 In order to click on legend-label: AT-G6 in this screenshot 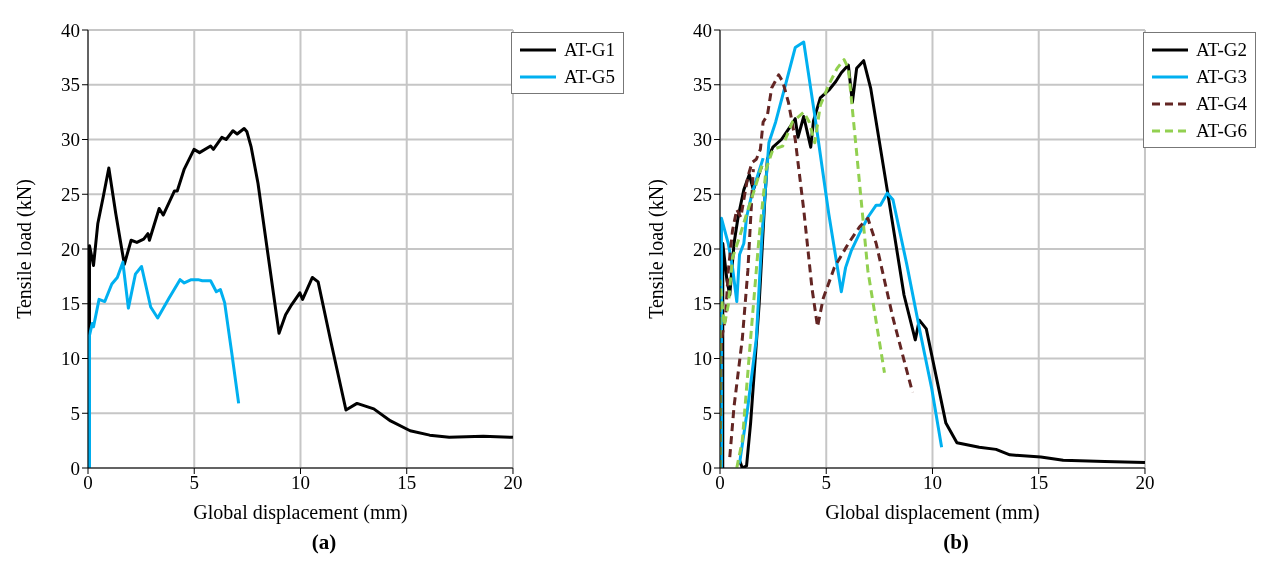, I will do `click(1221, 131)`.